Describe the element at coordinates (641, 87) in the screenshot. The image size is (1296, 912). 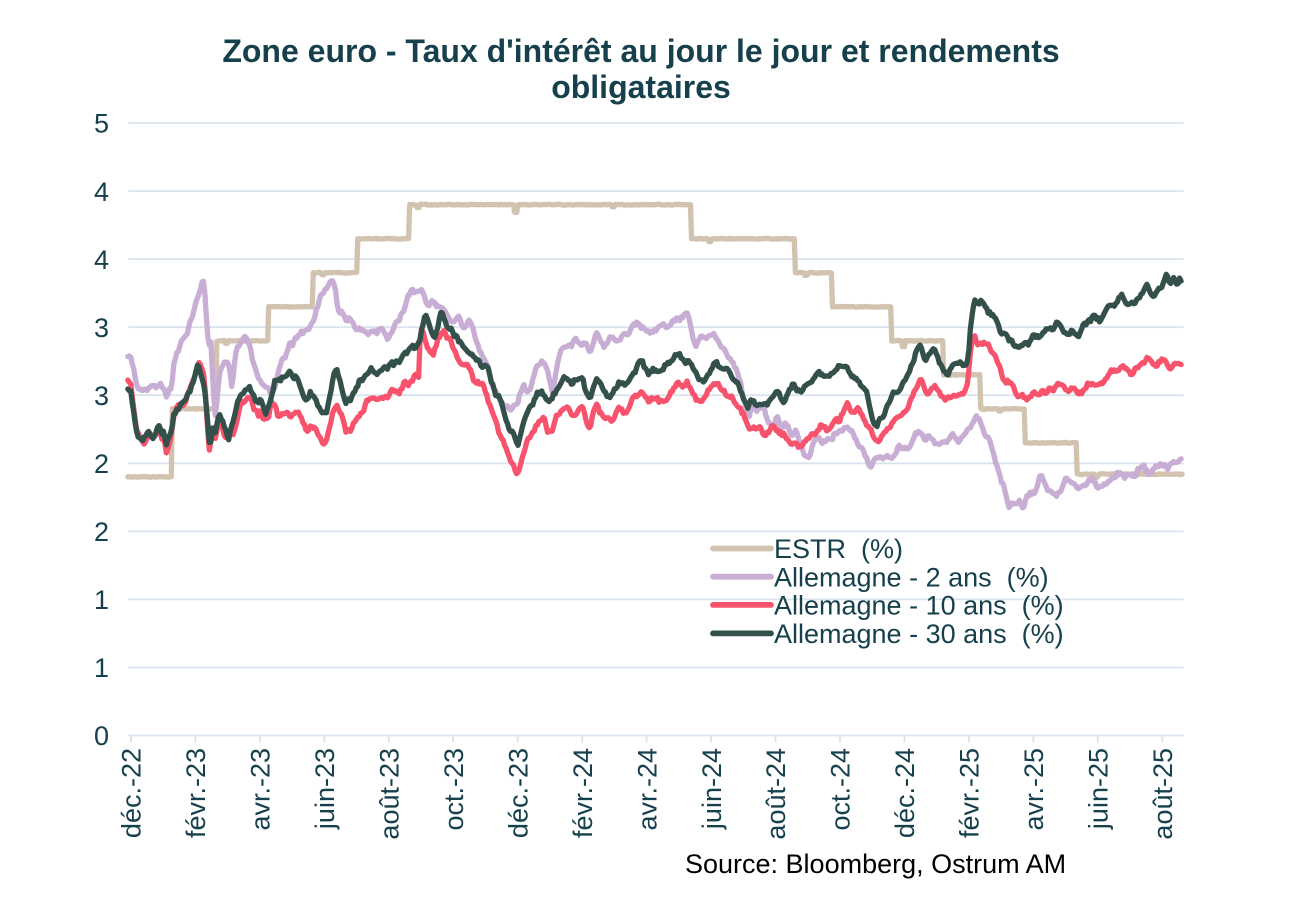
I see `svg-text: obligataires` at that location.